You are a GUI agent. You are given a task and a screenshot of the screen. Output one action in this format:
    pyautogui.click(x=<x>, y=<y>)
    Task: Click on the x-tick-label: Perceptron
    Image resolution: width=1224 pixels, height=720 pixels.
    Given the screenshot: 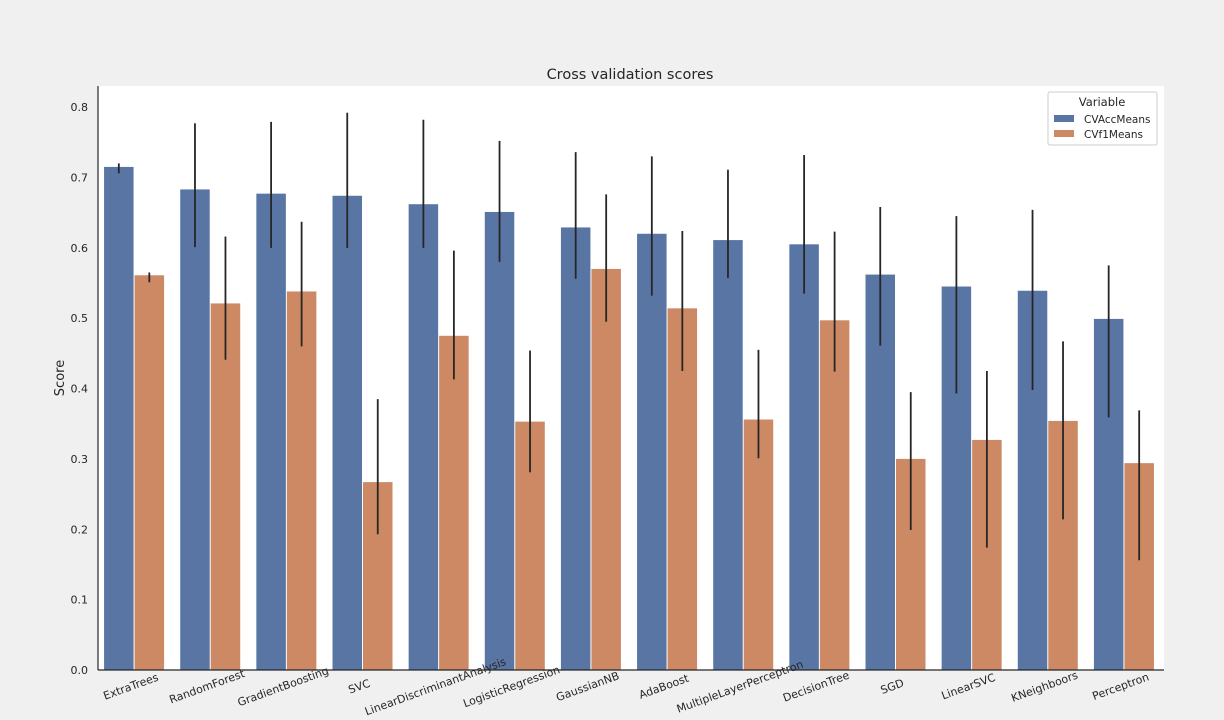 What is the action you would take?
    pyautogui.click(x=1121, y=686)
    